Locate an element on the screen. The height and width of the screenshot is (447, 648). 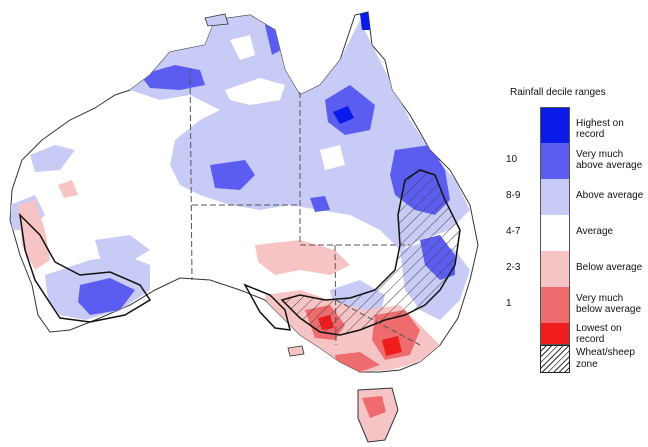
legend-label-below: Below average is located at coordinates (609, 267).